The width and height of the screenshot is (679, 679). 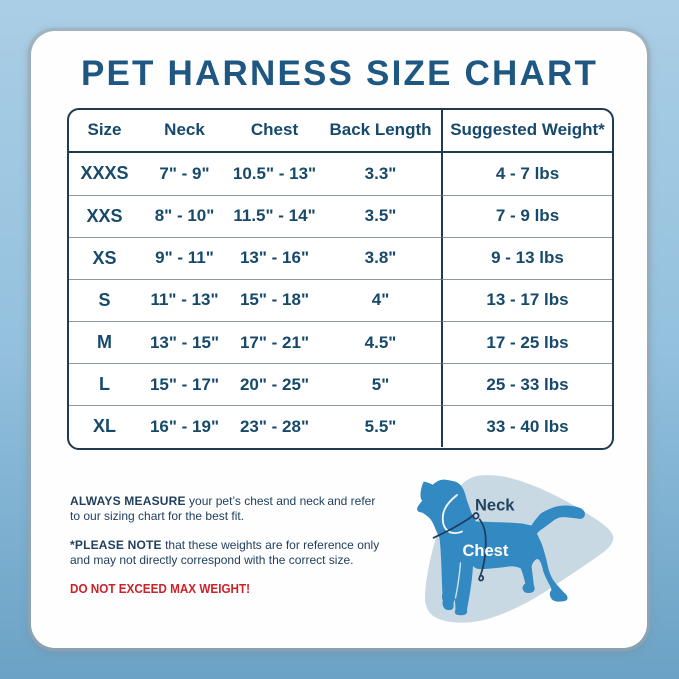 What do you see at coordinates (486, 551) in the screenshot?
I see `svg-text: Chest` at bounding box center [486, 551].